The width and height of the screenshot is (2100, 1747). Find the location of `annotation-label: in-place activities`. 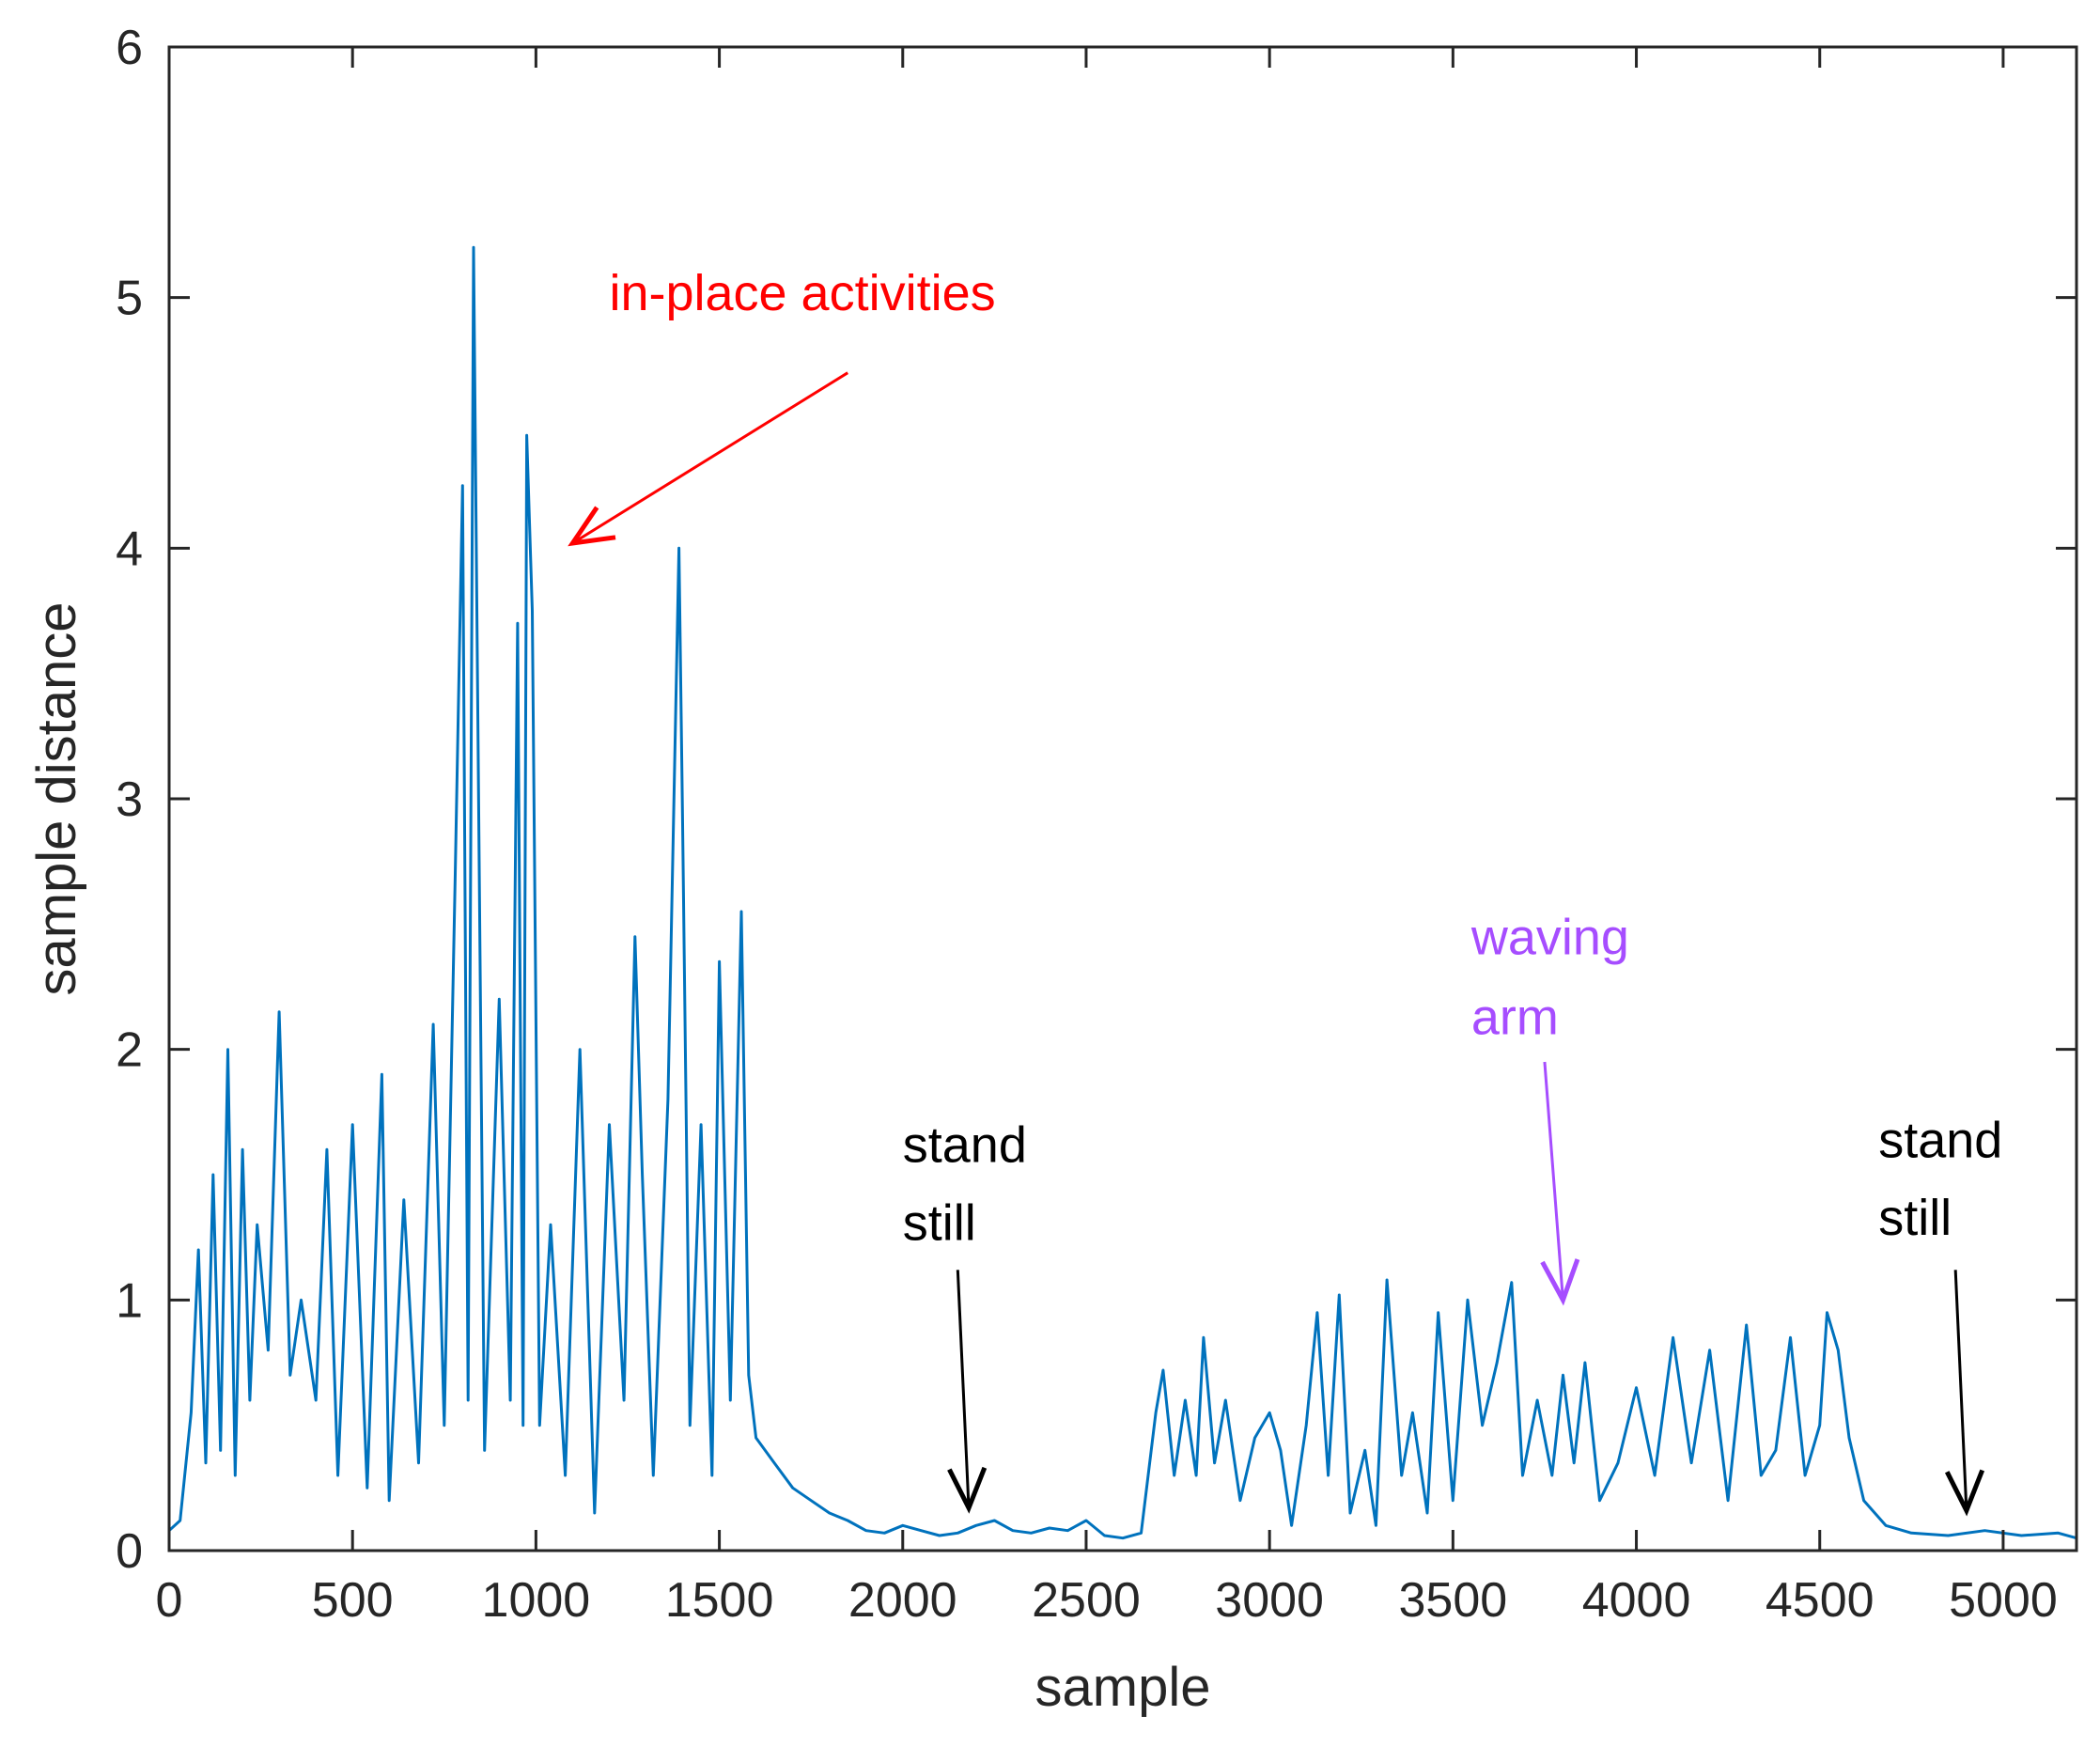

annotation-label: in-place activities is located at coordinates (802, 293).